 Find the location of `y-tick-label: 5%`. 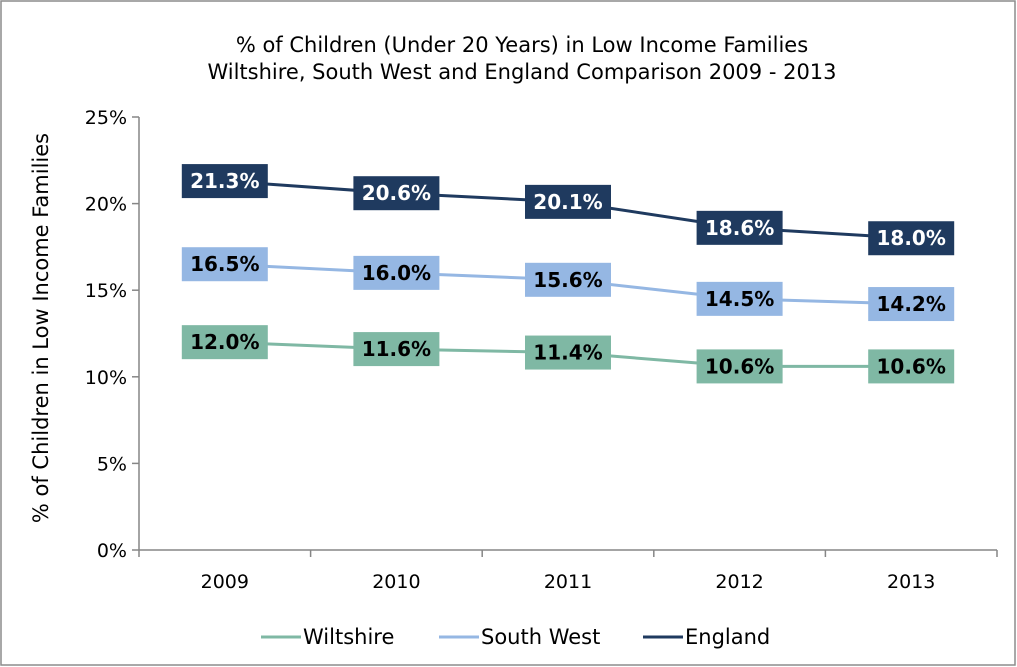

y-tick-label: 5% is located at coordinates (112, 464).